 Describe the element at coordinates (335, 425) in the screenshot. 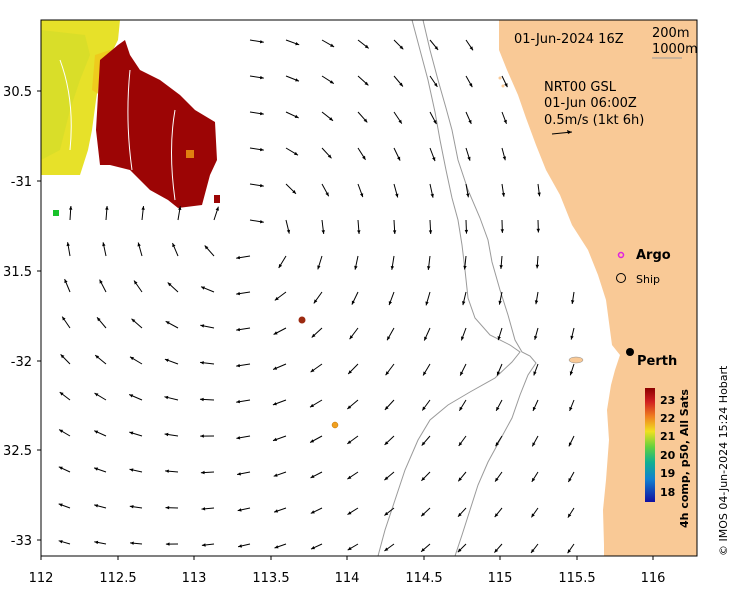

I see `obs-point-orange` at that location.